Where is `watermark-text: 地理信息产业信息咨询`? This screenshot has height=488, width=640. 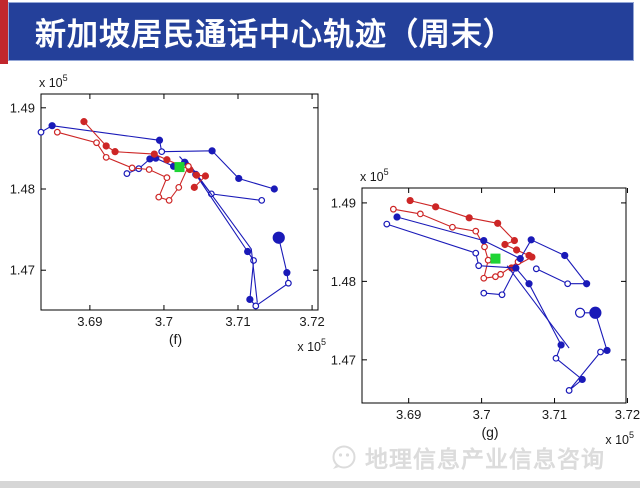 watermark-text: 地理信息产业信息咨询 is located at coordinates (485, 459).